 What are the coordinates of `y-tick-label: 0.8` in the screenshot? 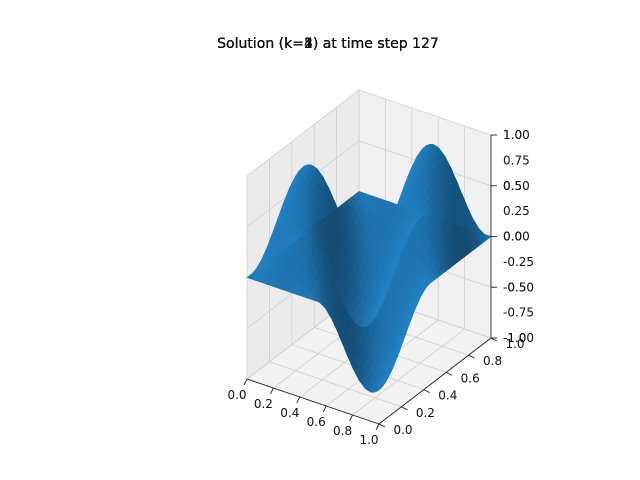 It's located at (492, 361).